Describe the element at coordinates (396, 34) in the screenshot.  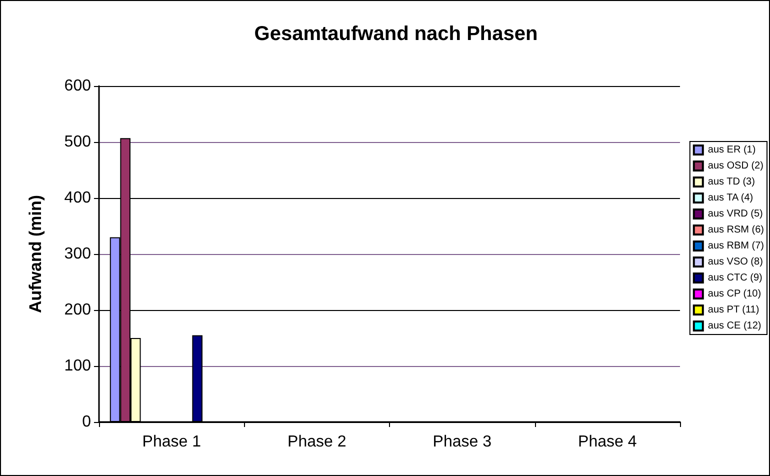
I see `chart-title: Gesamtaufwand nach Phasen` at that location.